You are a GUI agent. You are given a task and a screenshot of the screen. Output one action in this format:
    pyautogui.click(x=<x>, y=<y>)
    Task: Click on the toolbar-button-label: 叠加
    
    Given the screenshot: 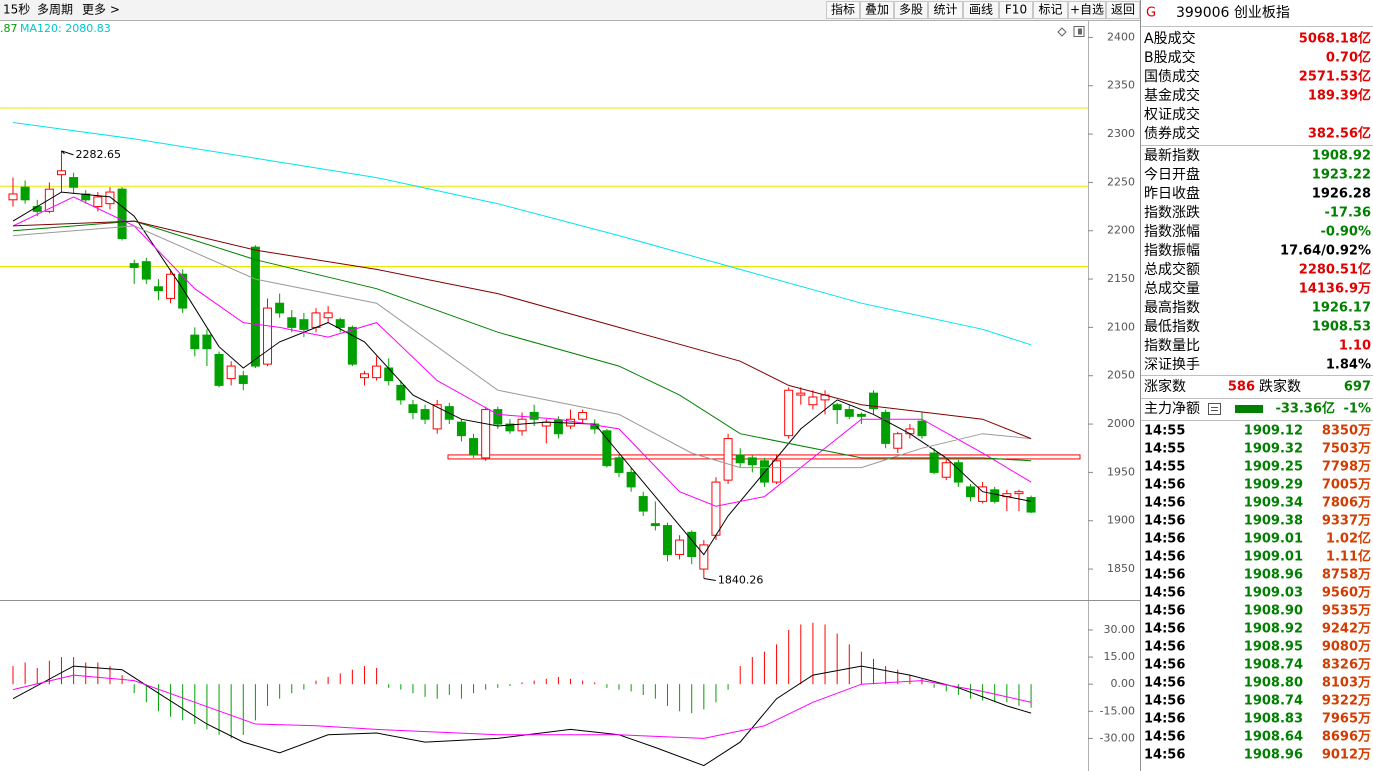 What is the action you would take?
    pyautogui.click(x=877, y=10)
    